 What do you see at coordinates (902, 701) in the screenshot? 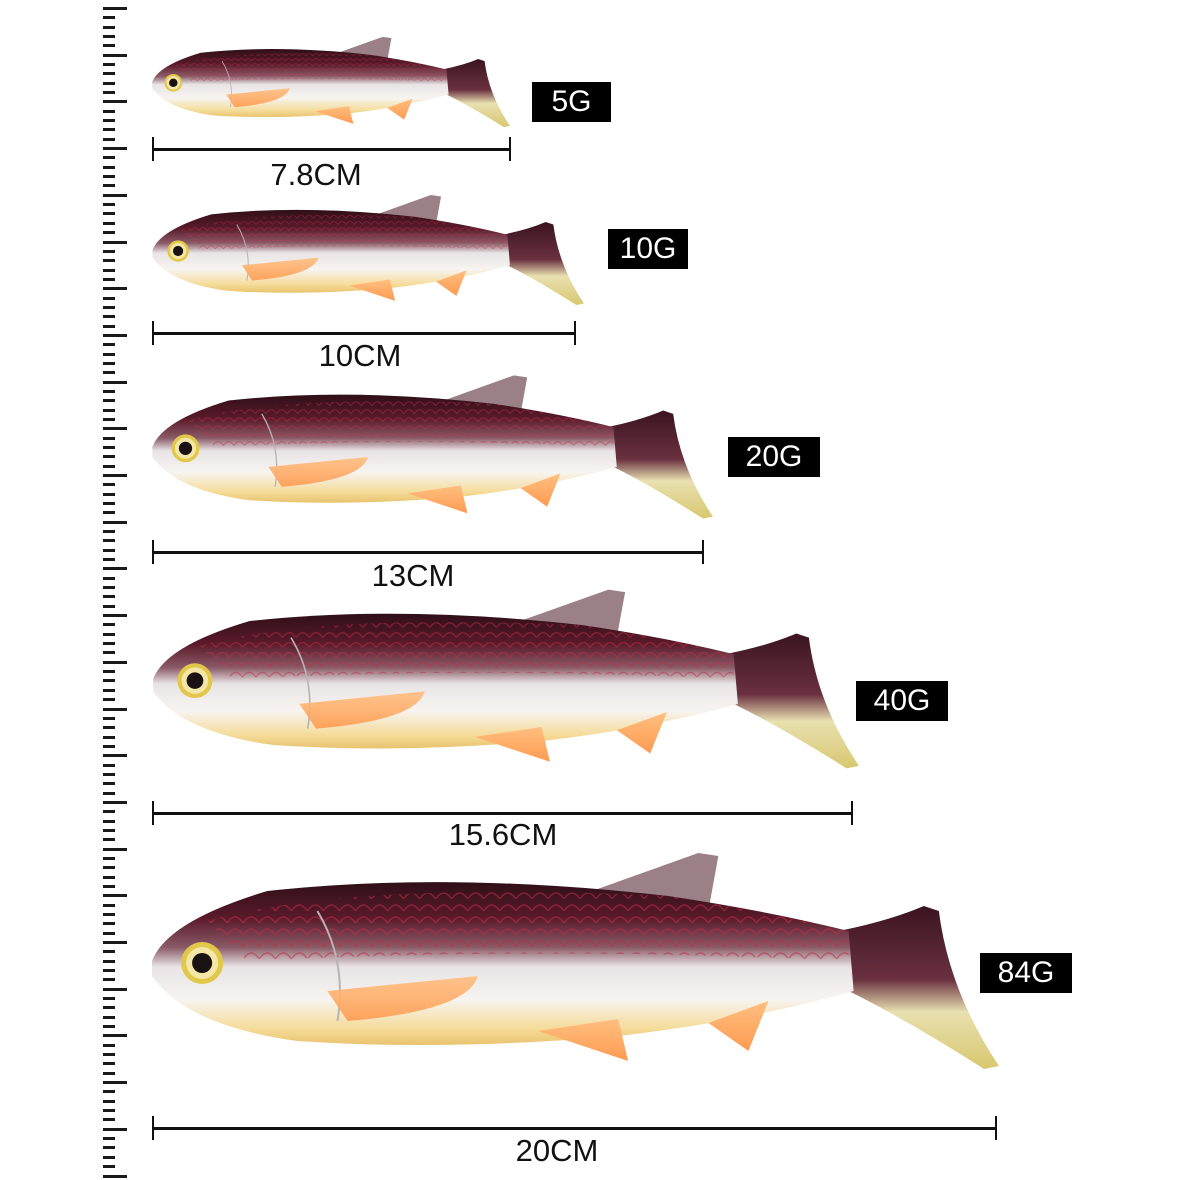
I see `weight-label: 40G` at bounding box center [902, 701].